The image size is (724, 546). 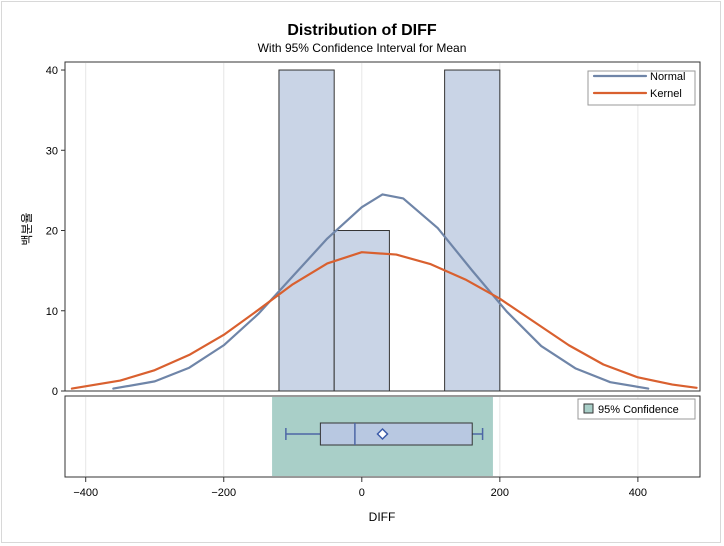 What do you see at coordinates (588, 408) in the screenshot?
I see `confidence-legend-swatch` at bounding box center [588, 408].